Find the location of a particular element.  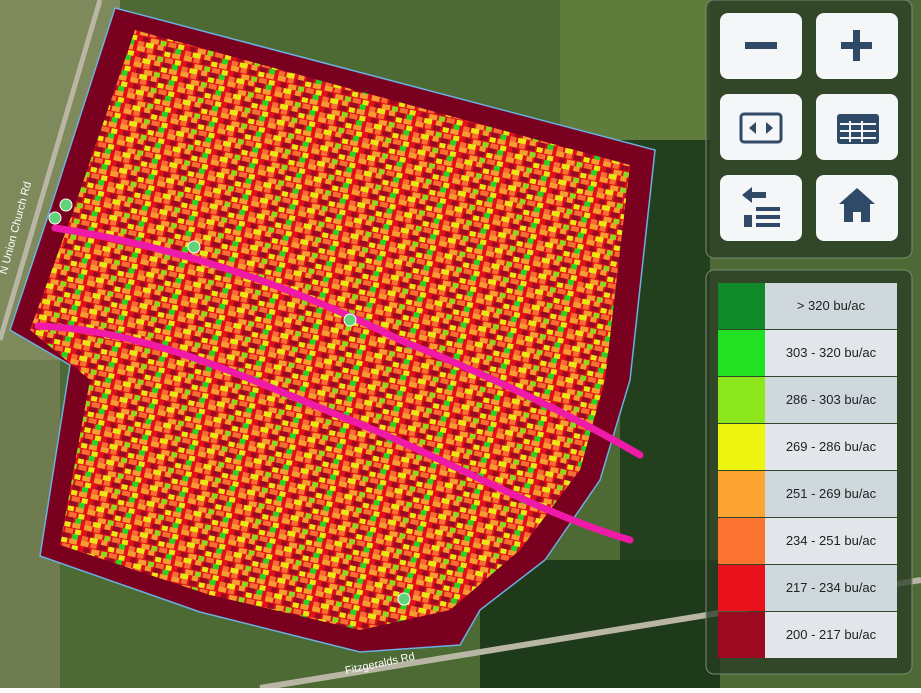

legend-label: 269 - 286 bu/ac is located at coordinates (831, 446).